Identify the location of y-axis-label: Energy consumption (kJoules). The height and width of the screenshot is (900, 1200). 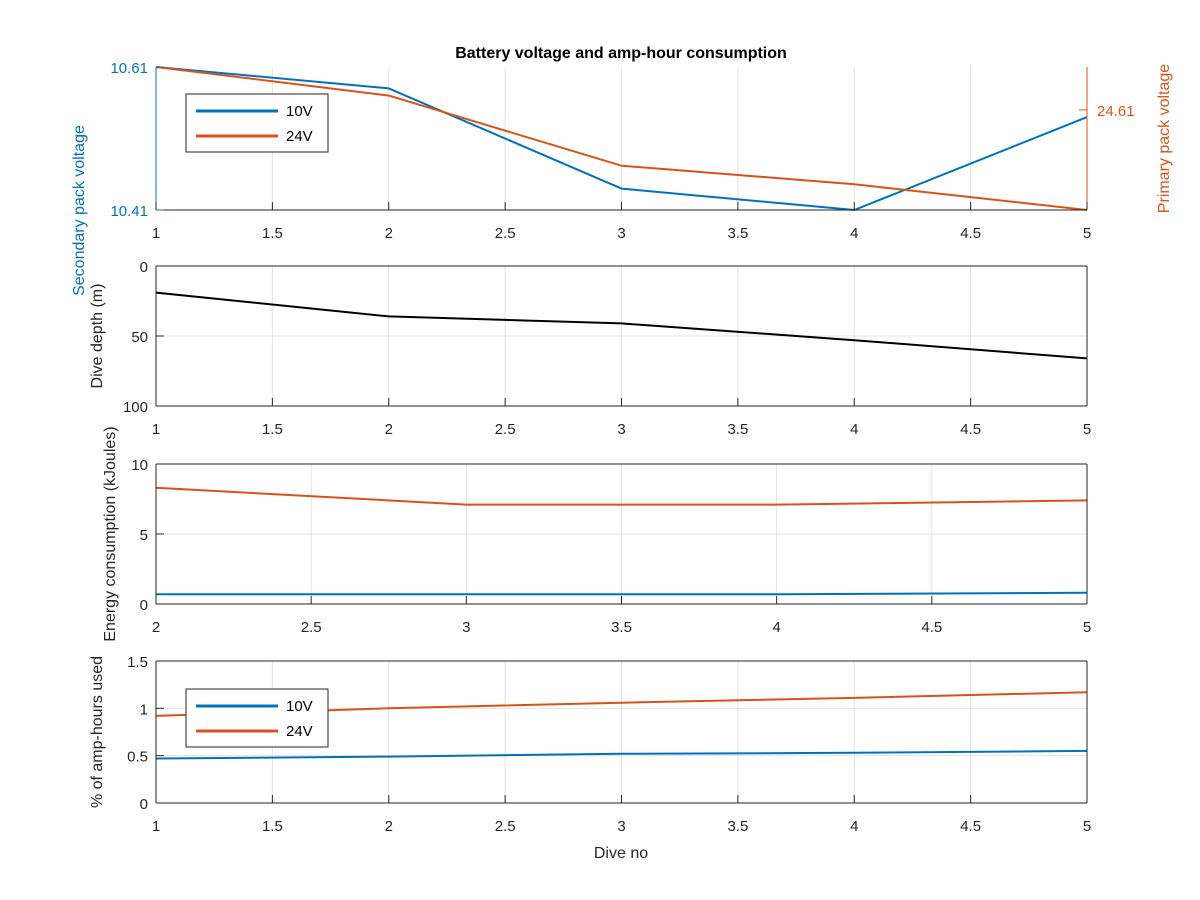
(110, 533).